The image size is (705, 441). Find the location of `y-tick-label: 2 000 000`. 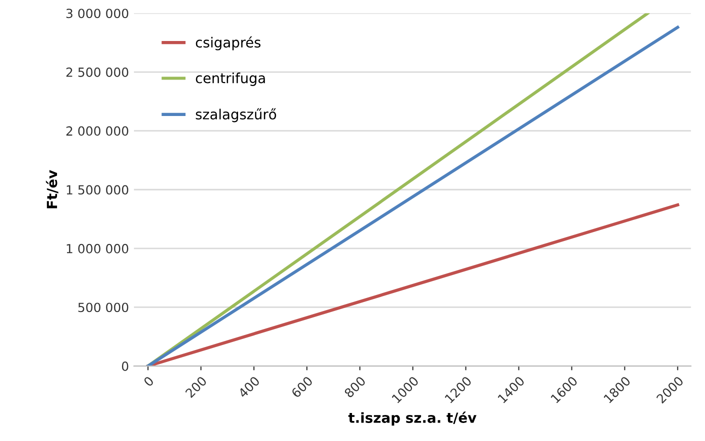

y-tick-label: 2 000 000 is located at coordinates (97, 131).